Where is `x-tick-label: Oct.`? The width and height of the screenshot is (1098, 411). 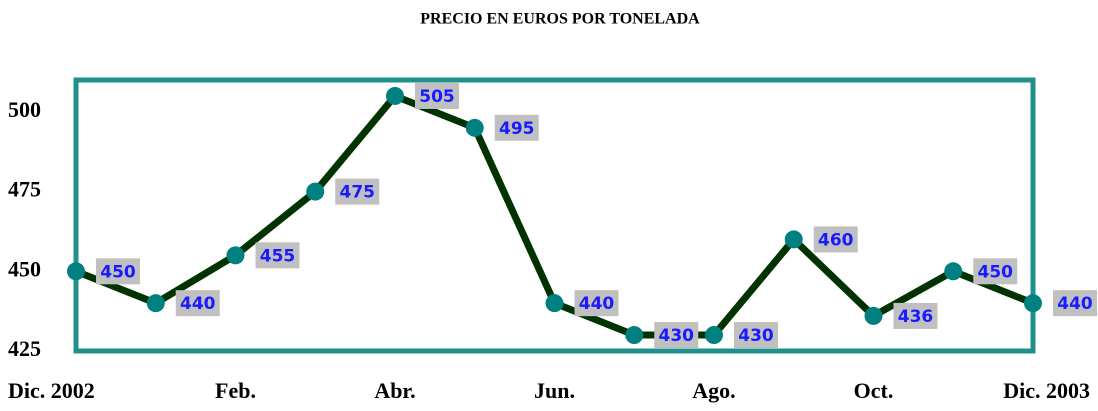 x-tick-label: Oct. is located at coordinates (874, 390).